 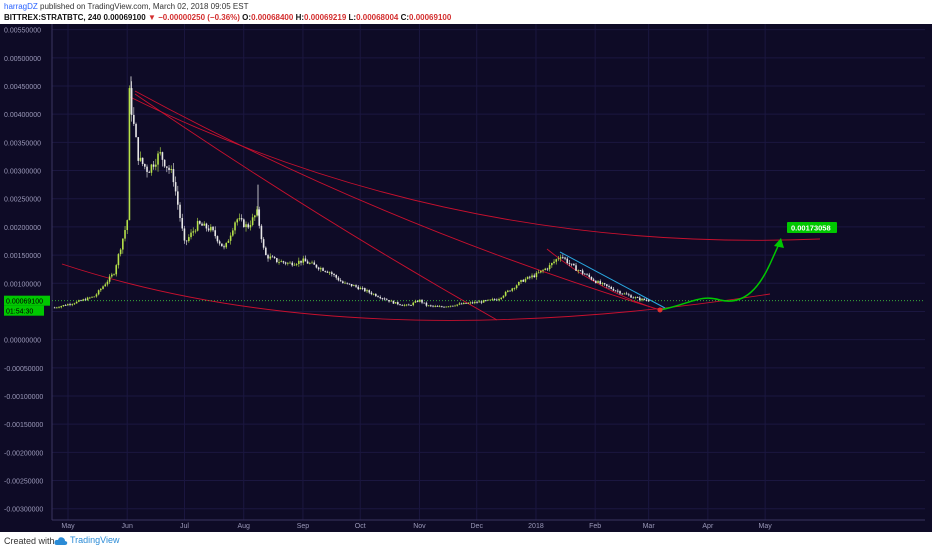 I want to click on countdown-tag, so click(x=24, y=310).